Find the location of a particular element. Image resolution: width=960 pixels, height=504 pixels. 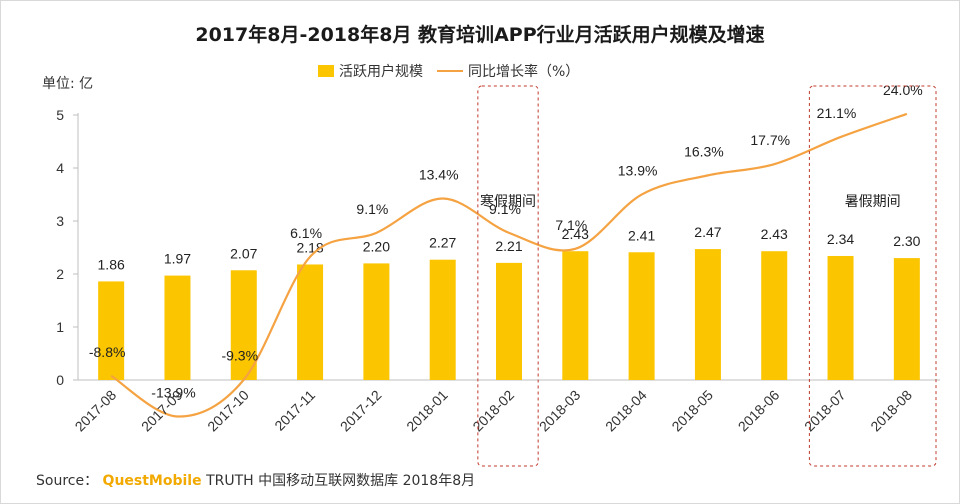

bar-value-label: 1.86 is located at coordinates (111, 264).